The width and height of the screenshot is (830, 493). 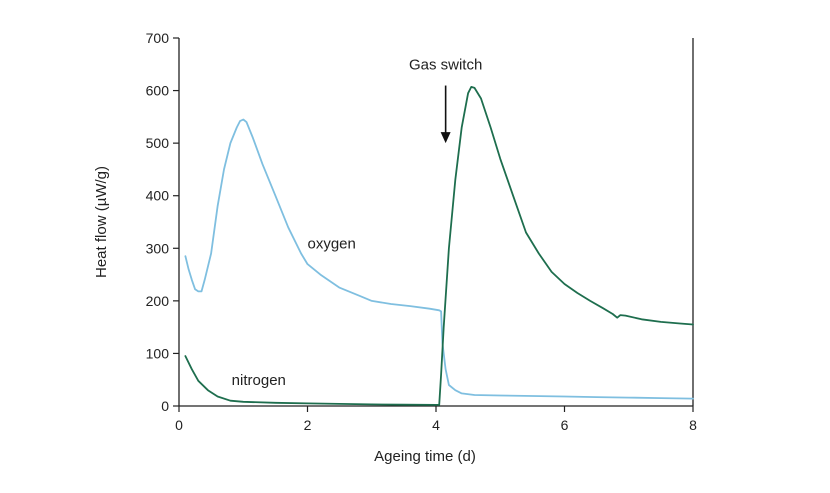 I want to click on x-tick-label: 0, so click(x=179, y=425).